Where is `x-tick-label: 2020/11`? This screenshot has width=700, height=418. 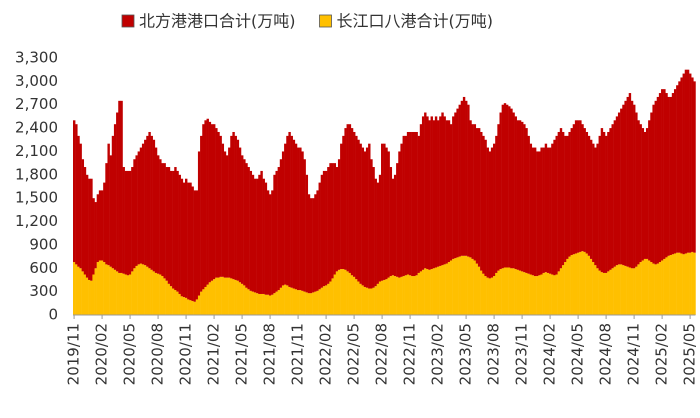
x-tick-label: 2020/11 is located at coordinates (186, 354).